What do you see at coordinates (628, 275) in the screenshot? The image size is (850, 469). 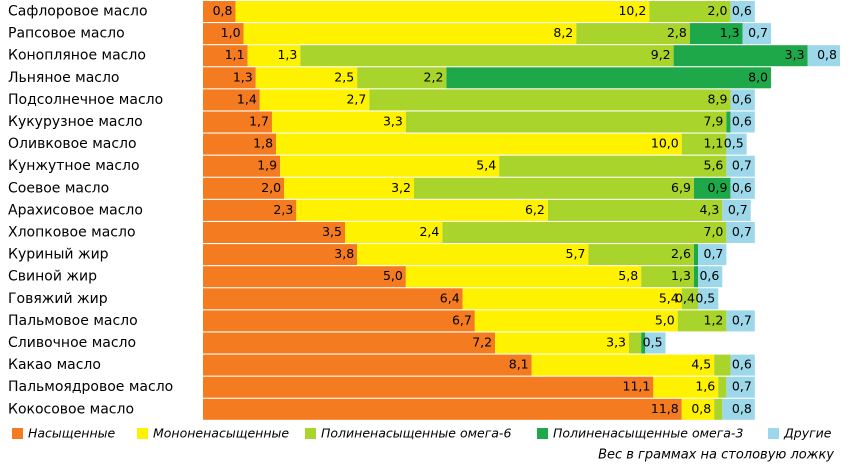 I see `value-label: 5,8` at bounding box center [628, 275].